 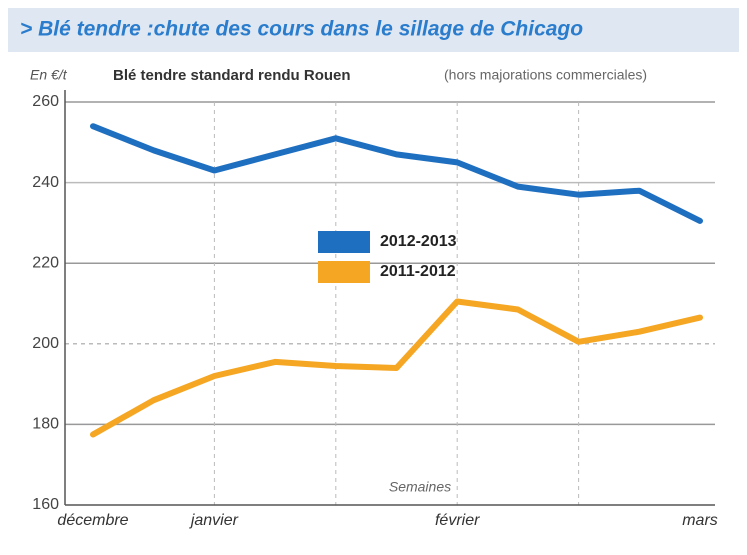 I want to click on y-tick-label: 200, so click(x=45, y=343).